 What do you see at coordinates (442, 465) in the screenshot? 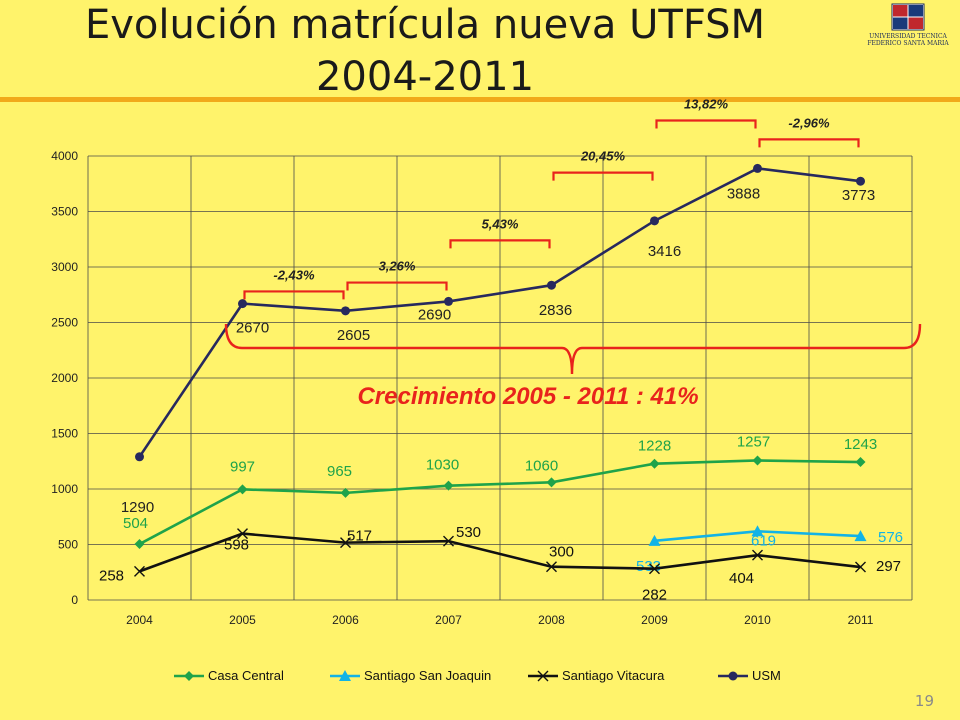
I see `data-label: 1030` at bounding box center [442, 465].